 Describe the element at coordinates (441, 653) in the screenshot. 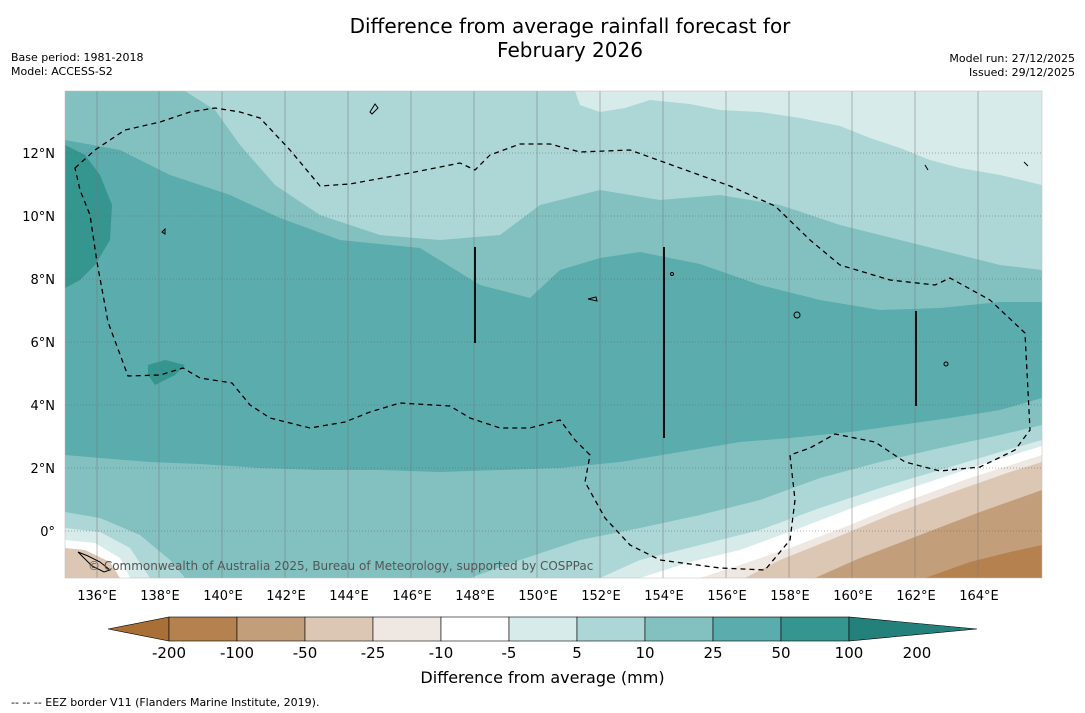

I see `colorbar-tick-label: -10` at that location.